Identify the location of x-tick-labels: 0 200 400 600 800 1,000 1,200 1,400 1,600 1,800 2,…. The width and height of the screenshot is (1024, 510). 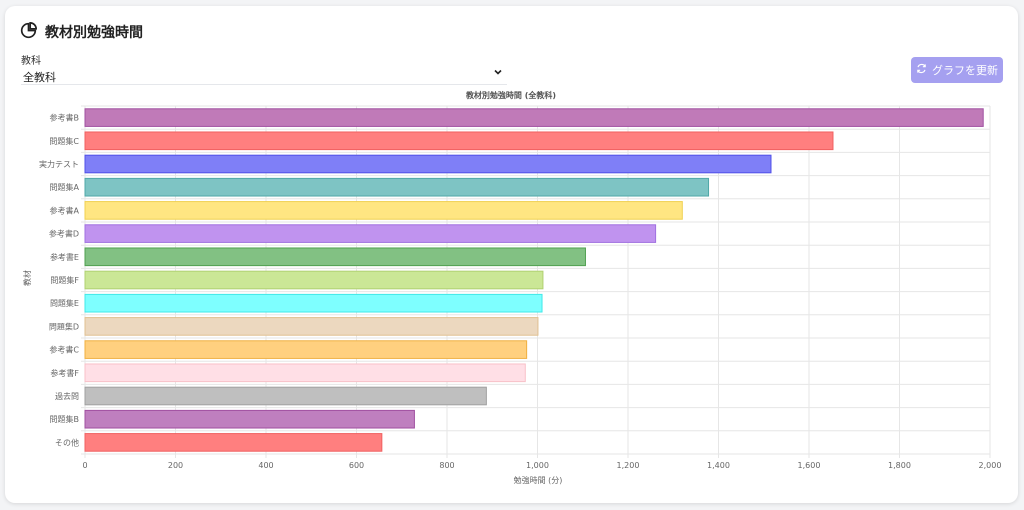
(541, 465).